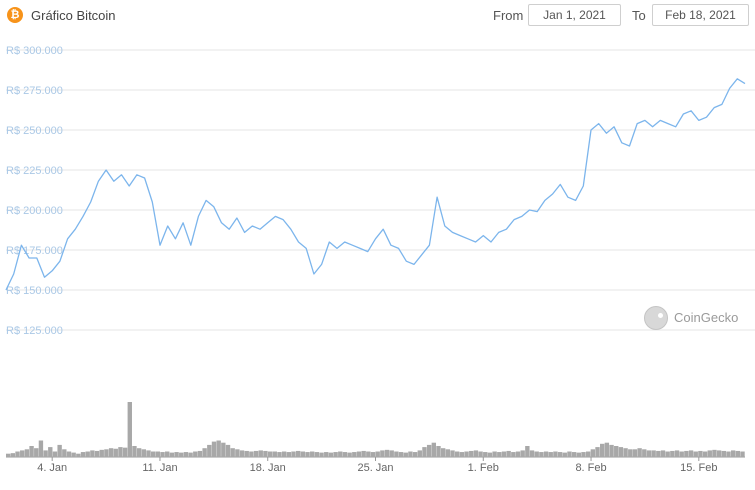 This screenshot has width=755, height=490. What do you see at coordinates (34, 171) in the screenshot?
I see `y-tick-label: R$ 225.000` at bounding box center [34, 171].